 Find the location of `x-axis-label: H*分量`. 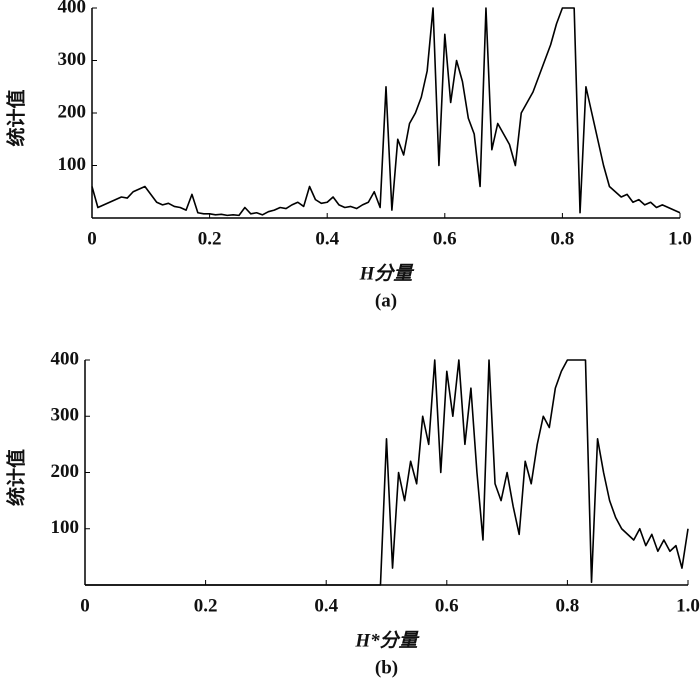

x-axis-label: H*分量 is located at coordinates (386, 640).